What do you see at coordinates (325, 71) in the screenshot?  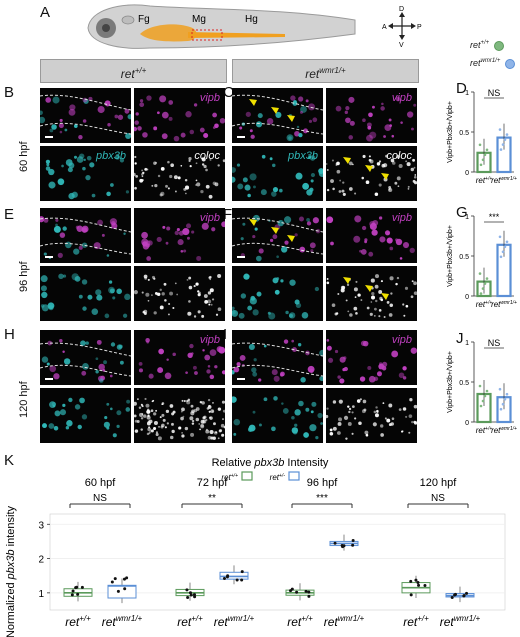 I see `header-mut: retwmr1/+` at bounding box center [325, 71].